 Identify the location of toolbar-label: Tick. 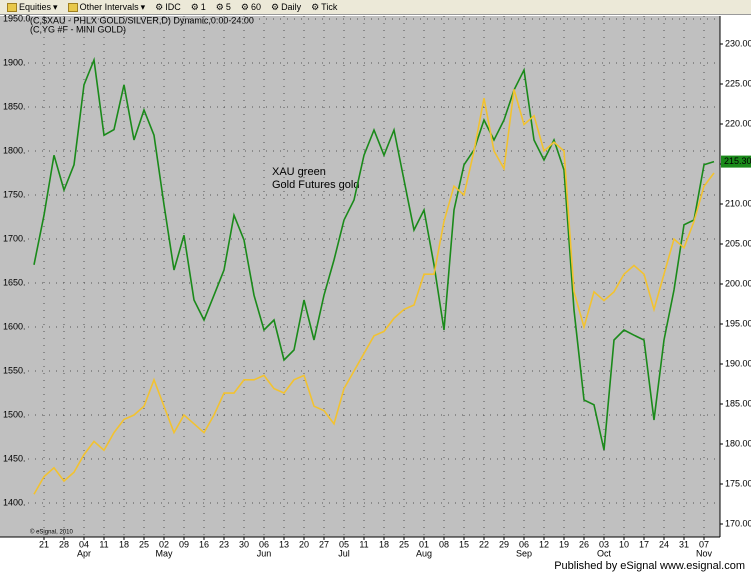
(329, 7).